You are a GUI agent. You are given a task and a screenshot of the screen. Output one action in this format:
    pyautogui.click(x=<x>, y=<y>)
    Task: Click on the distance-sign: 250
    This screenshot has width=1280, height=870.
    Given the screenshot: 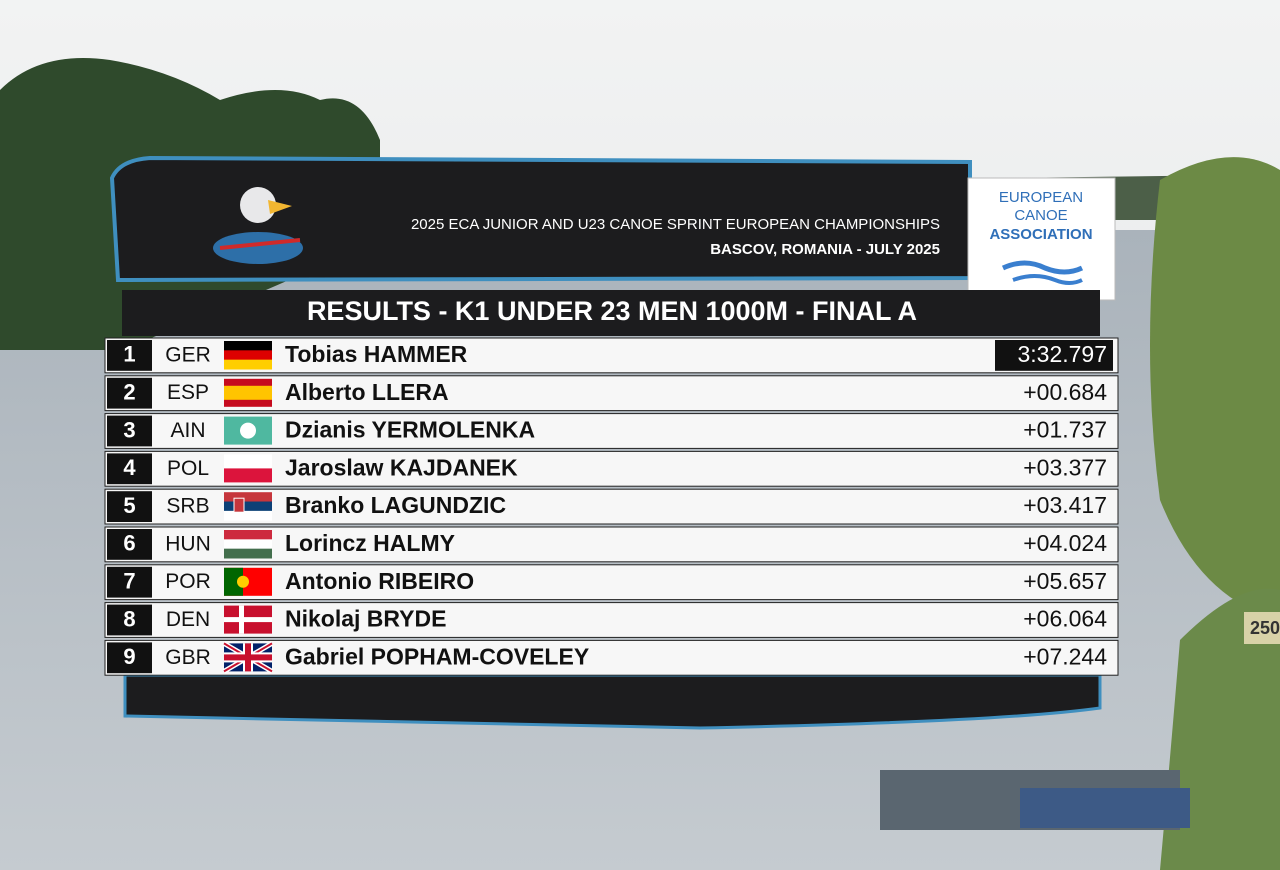 What is the action you would take?
    pyautogui.click(x=1265, y=628)
    